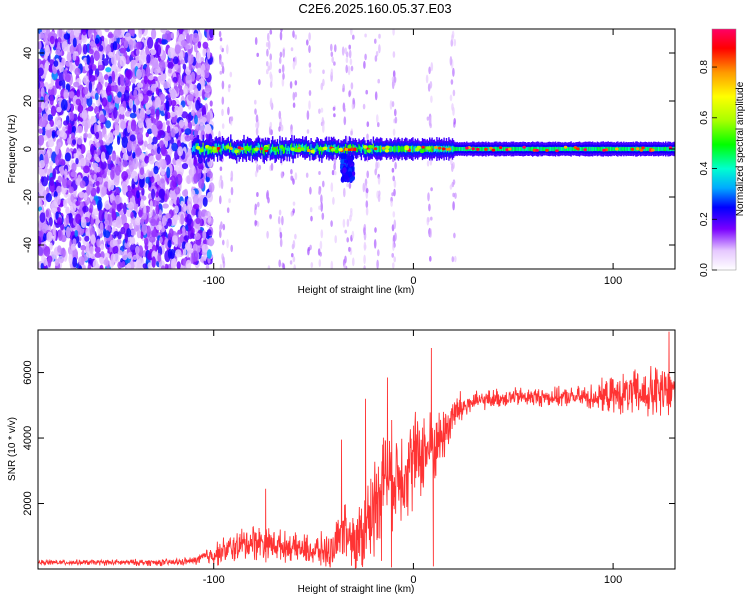  What do you see at coordinates (704, 219) in the screenshot?
I see `colorbar-tick-label: 0.2` at bounding box center [704, 219].